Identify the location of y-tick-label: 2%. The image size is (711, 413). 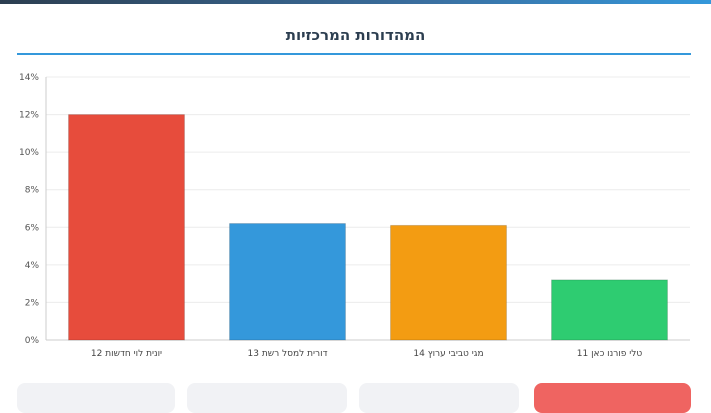
(32, 303).